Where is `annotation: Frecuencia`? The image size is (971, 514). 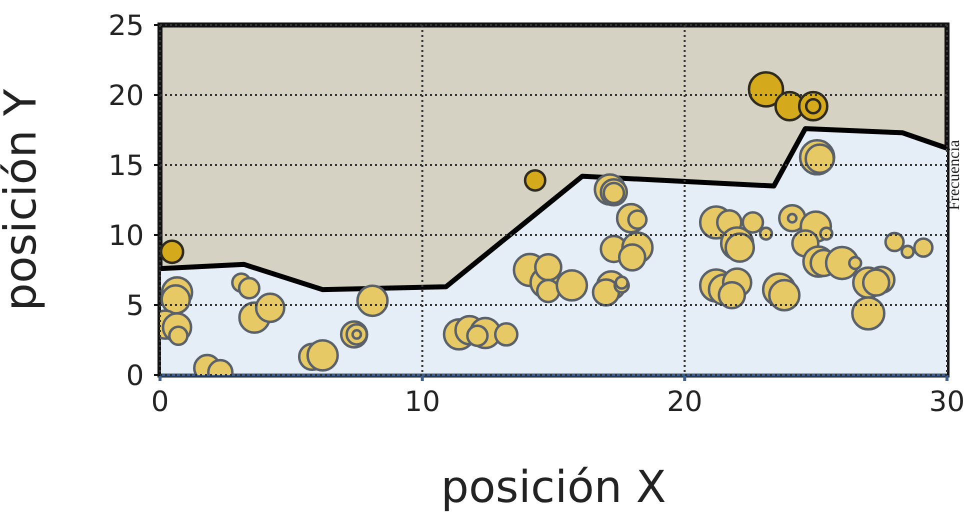
annotation: Frecuencia is located at coordinates (955, 175).